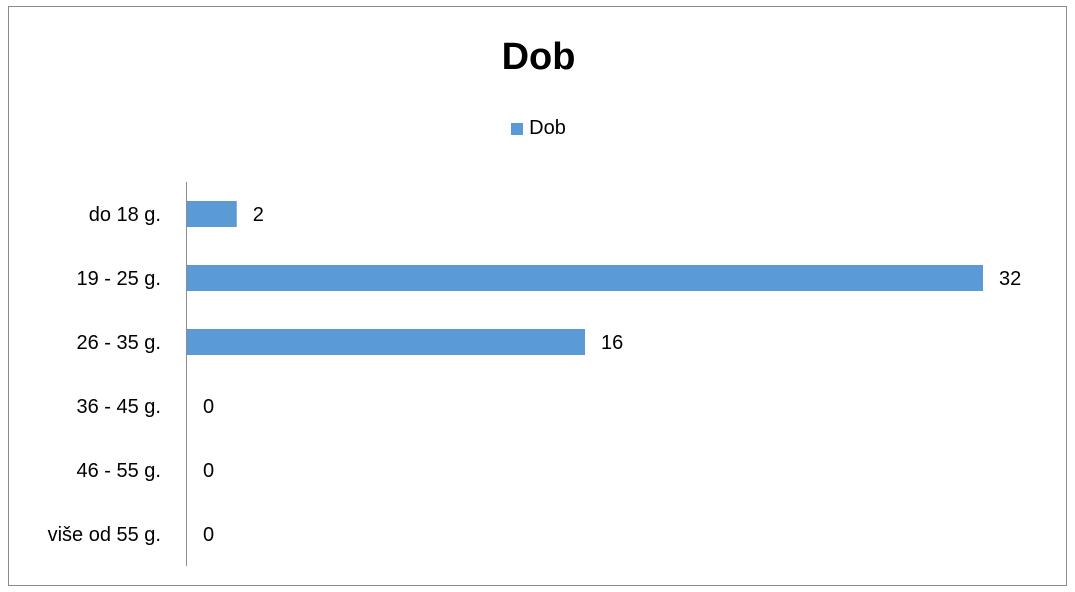 Image resolution: width=1075 pixels, height=592 pixels. What do you see at coordinates (118, 471) in the screenshot?
I see `category-label: 46 - 55 g.` at bounding box center [118, 471].